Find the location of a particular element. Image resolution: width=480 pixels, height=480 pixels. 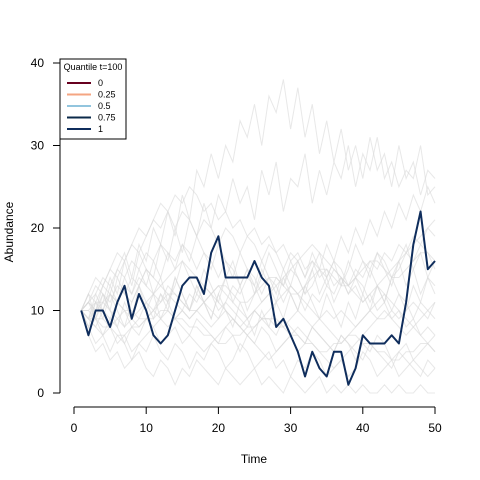

legend-entries: 0 0.250.5 0.751 is located at coordinates (91, 106).